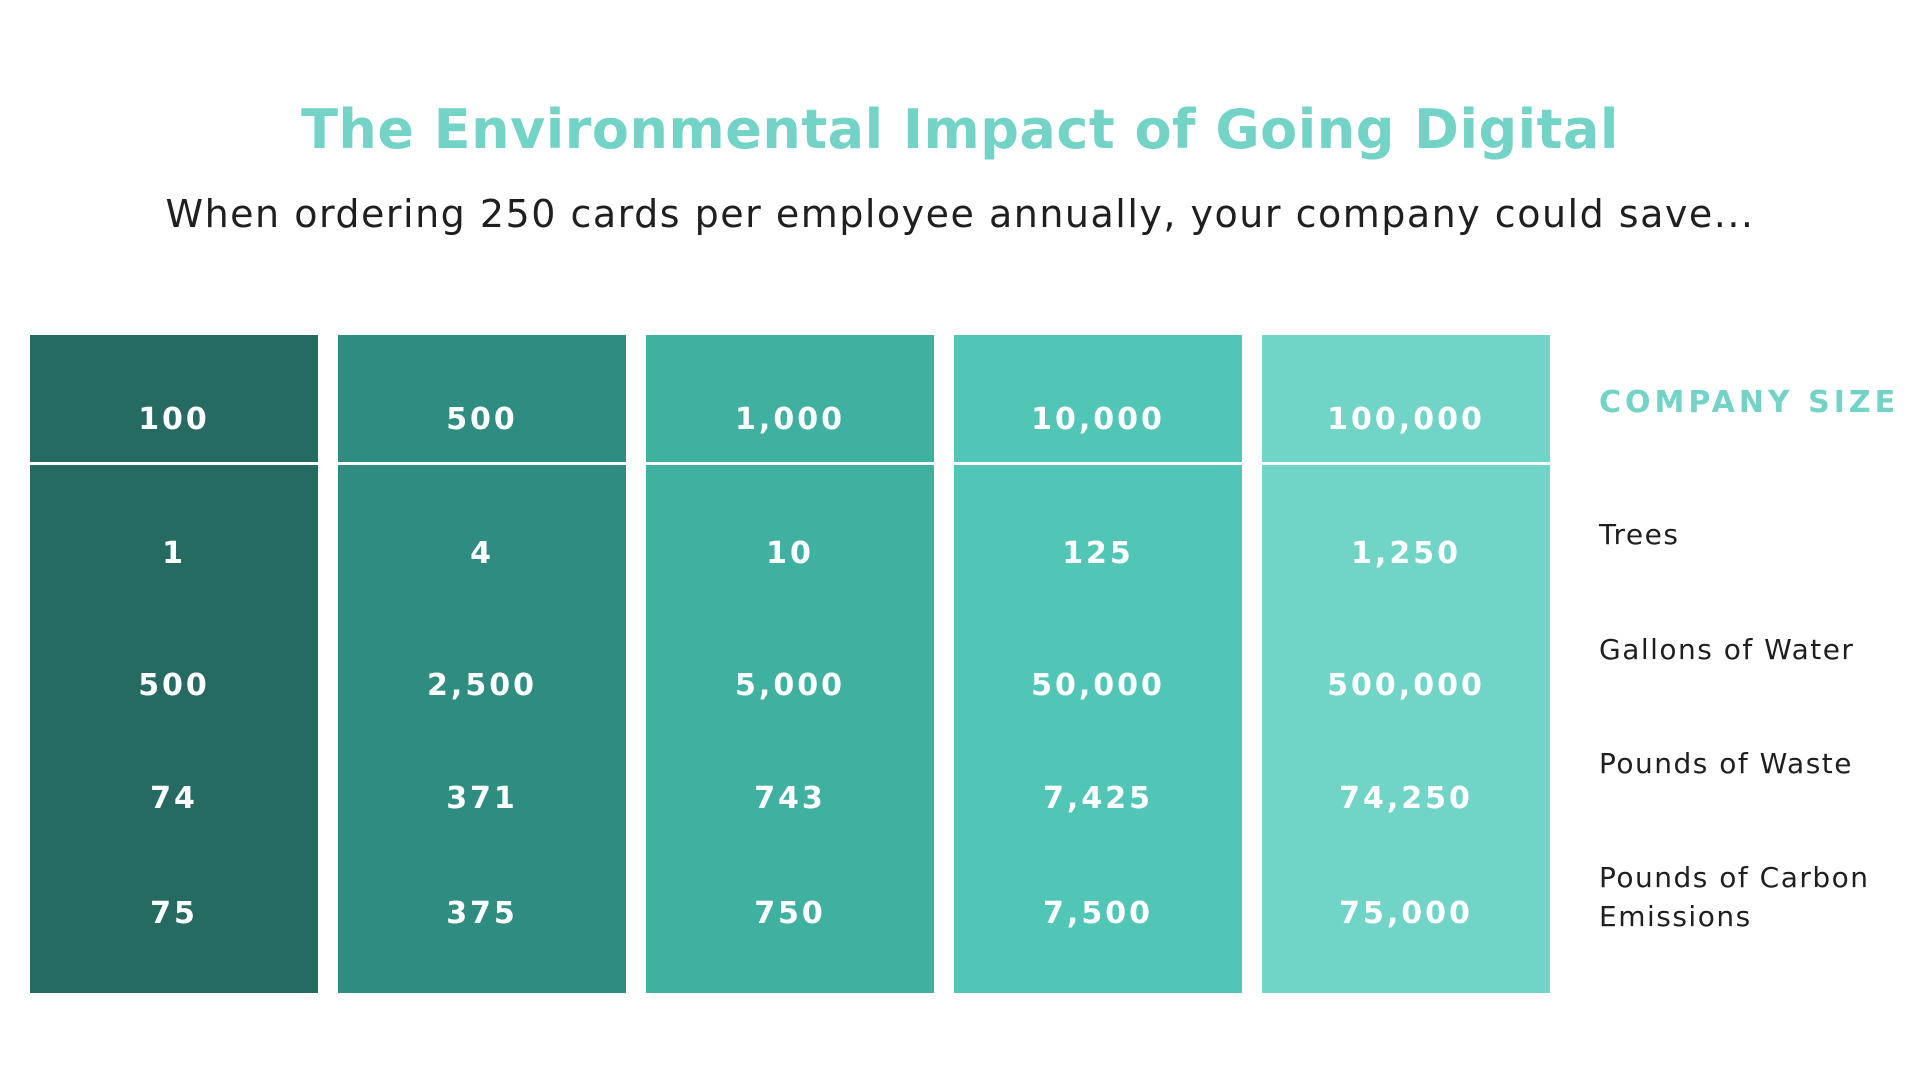 The image size is (1920, 1080). What do you see at coordinates (790, 664) in the screenshot?
I see `company-column-3: 1,000 10 5,000 743 750` at bounding box center [790, 664].